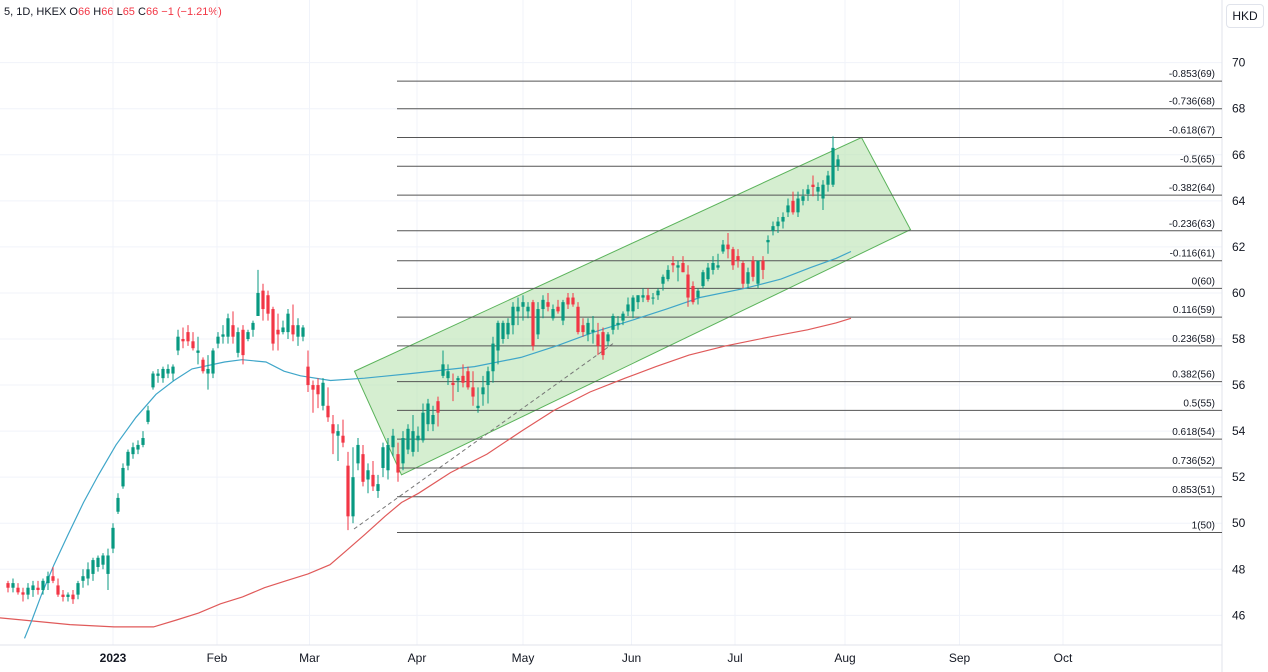  I want to click on y-tick-label: 58, so click(1239, 339).